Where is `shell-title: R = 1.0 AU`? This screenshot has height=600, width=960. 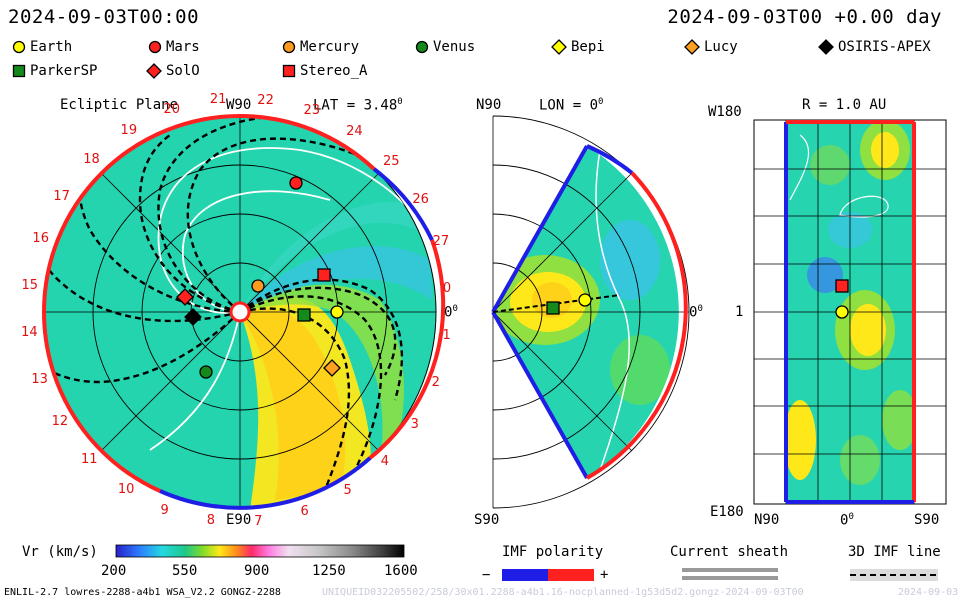
shell-title: R = 1.0 AU is located at coordinates (844, 105).